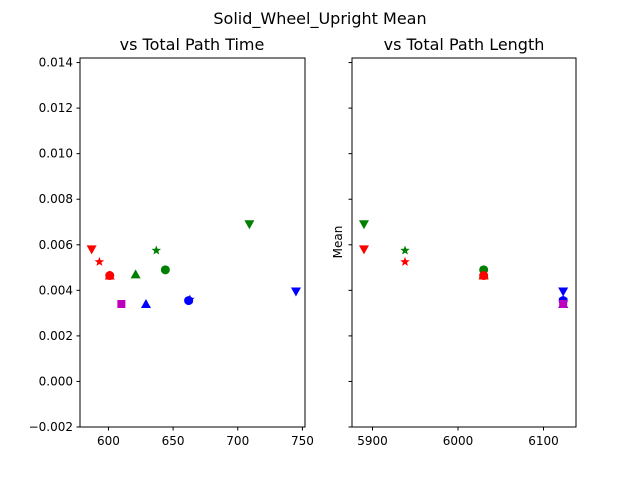  Describe the element at coordinates (319, 19) in the screenshot. I see `figure-title: Solid_Wheel_Upright Mean` at that location.